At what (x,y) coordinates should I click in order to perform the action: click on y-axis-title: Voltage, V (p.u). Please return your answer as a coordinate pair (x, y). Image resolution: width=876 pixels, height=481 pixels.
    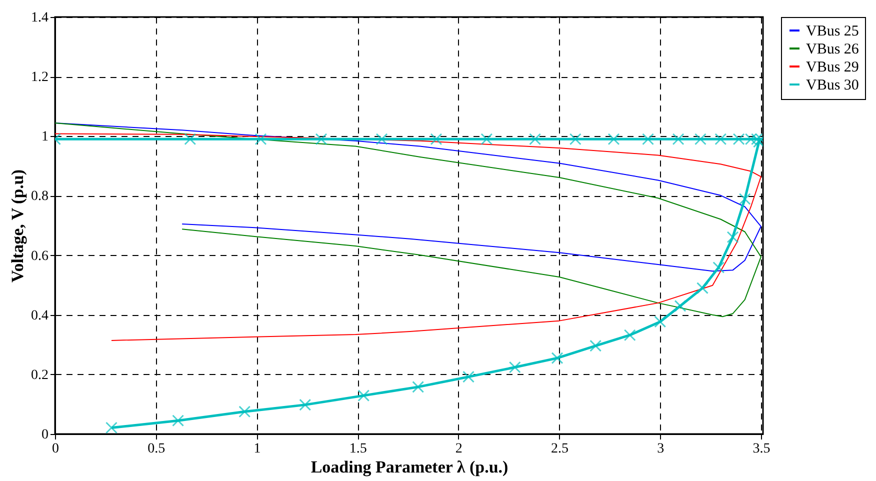
    Looking at the image, I should click on (17, 226).